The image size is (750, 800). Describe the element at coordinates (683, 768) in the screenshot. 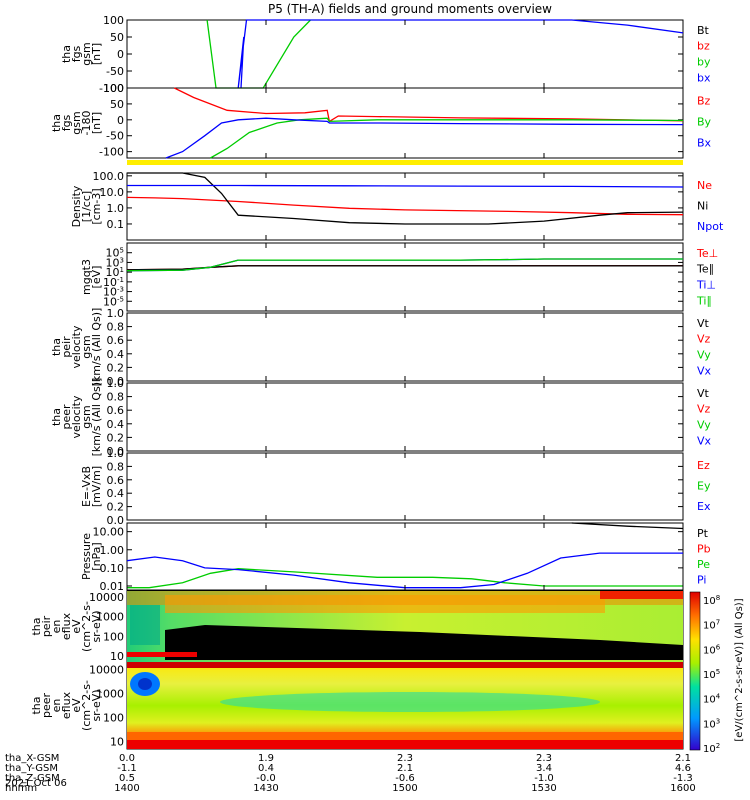

I see `footer-value: 4.6` at that location.